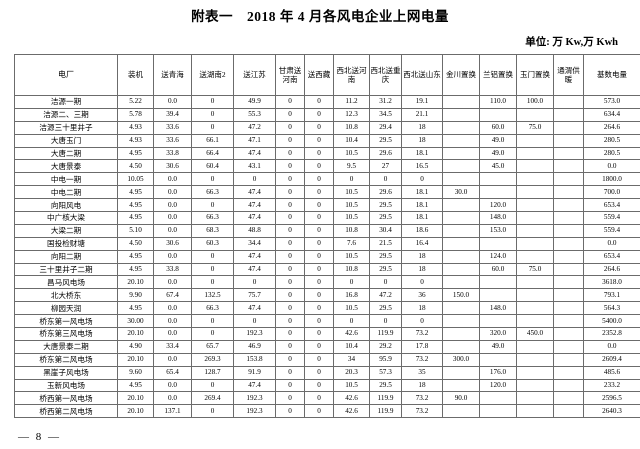  Describe the element at coordinates (422, 295) in the screenshot. I see `data-cell: 36` at that location.